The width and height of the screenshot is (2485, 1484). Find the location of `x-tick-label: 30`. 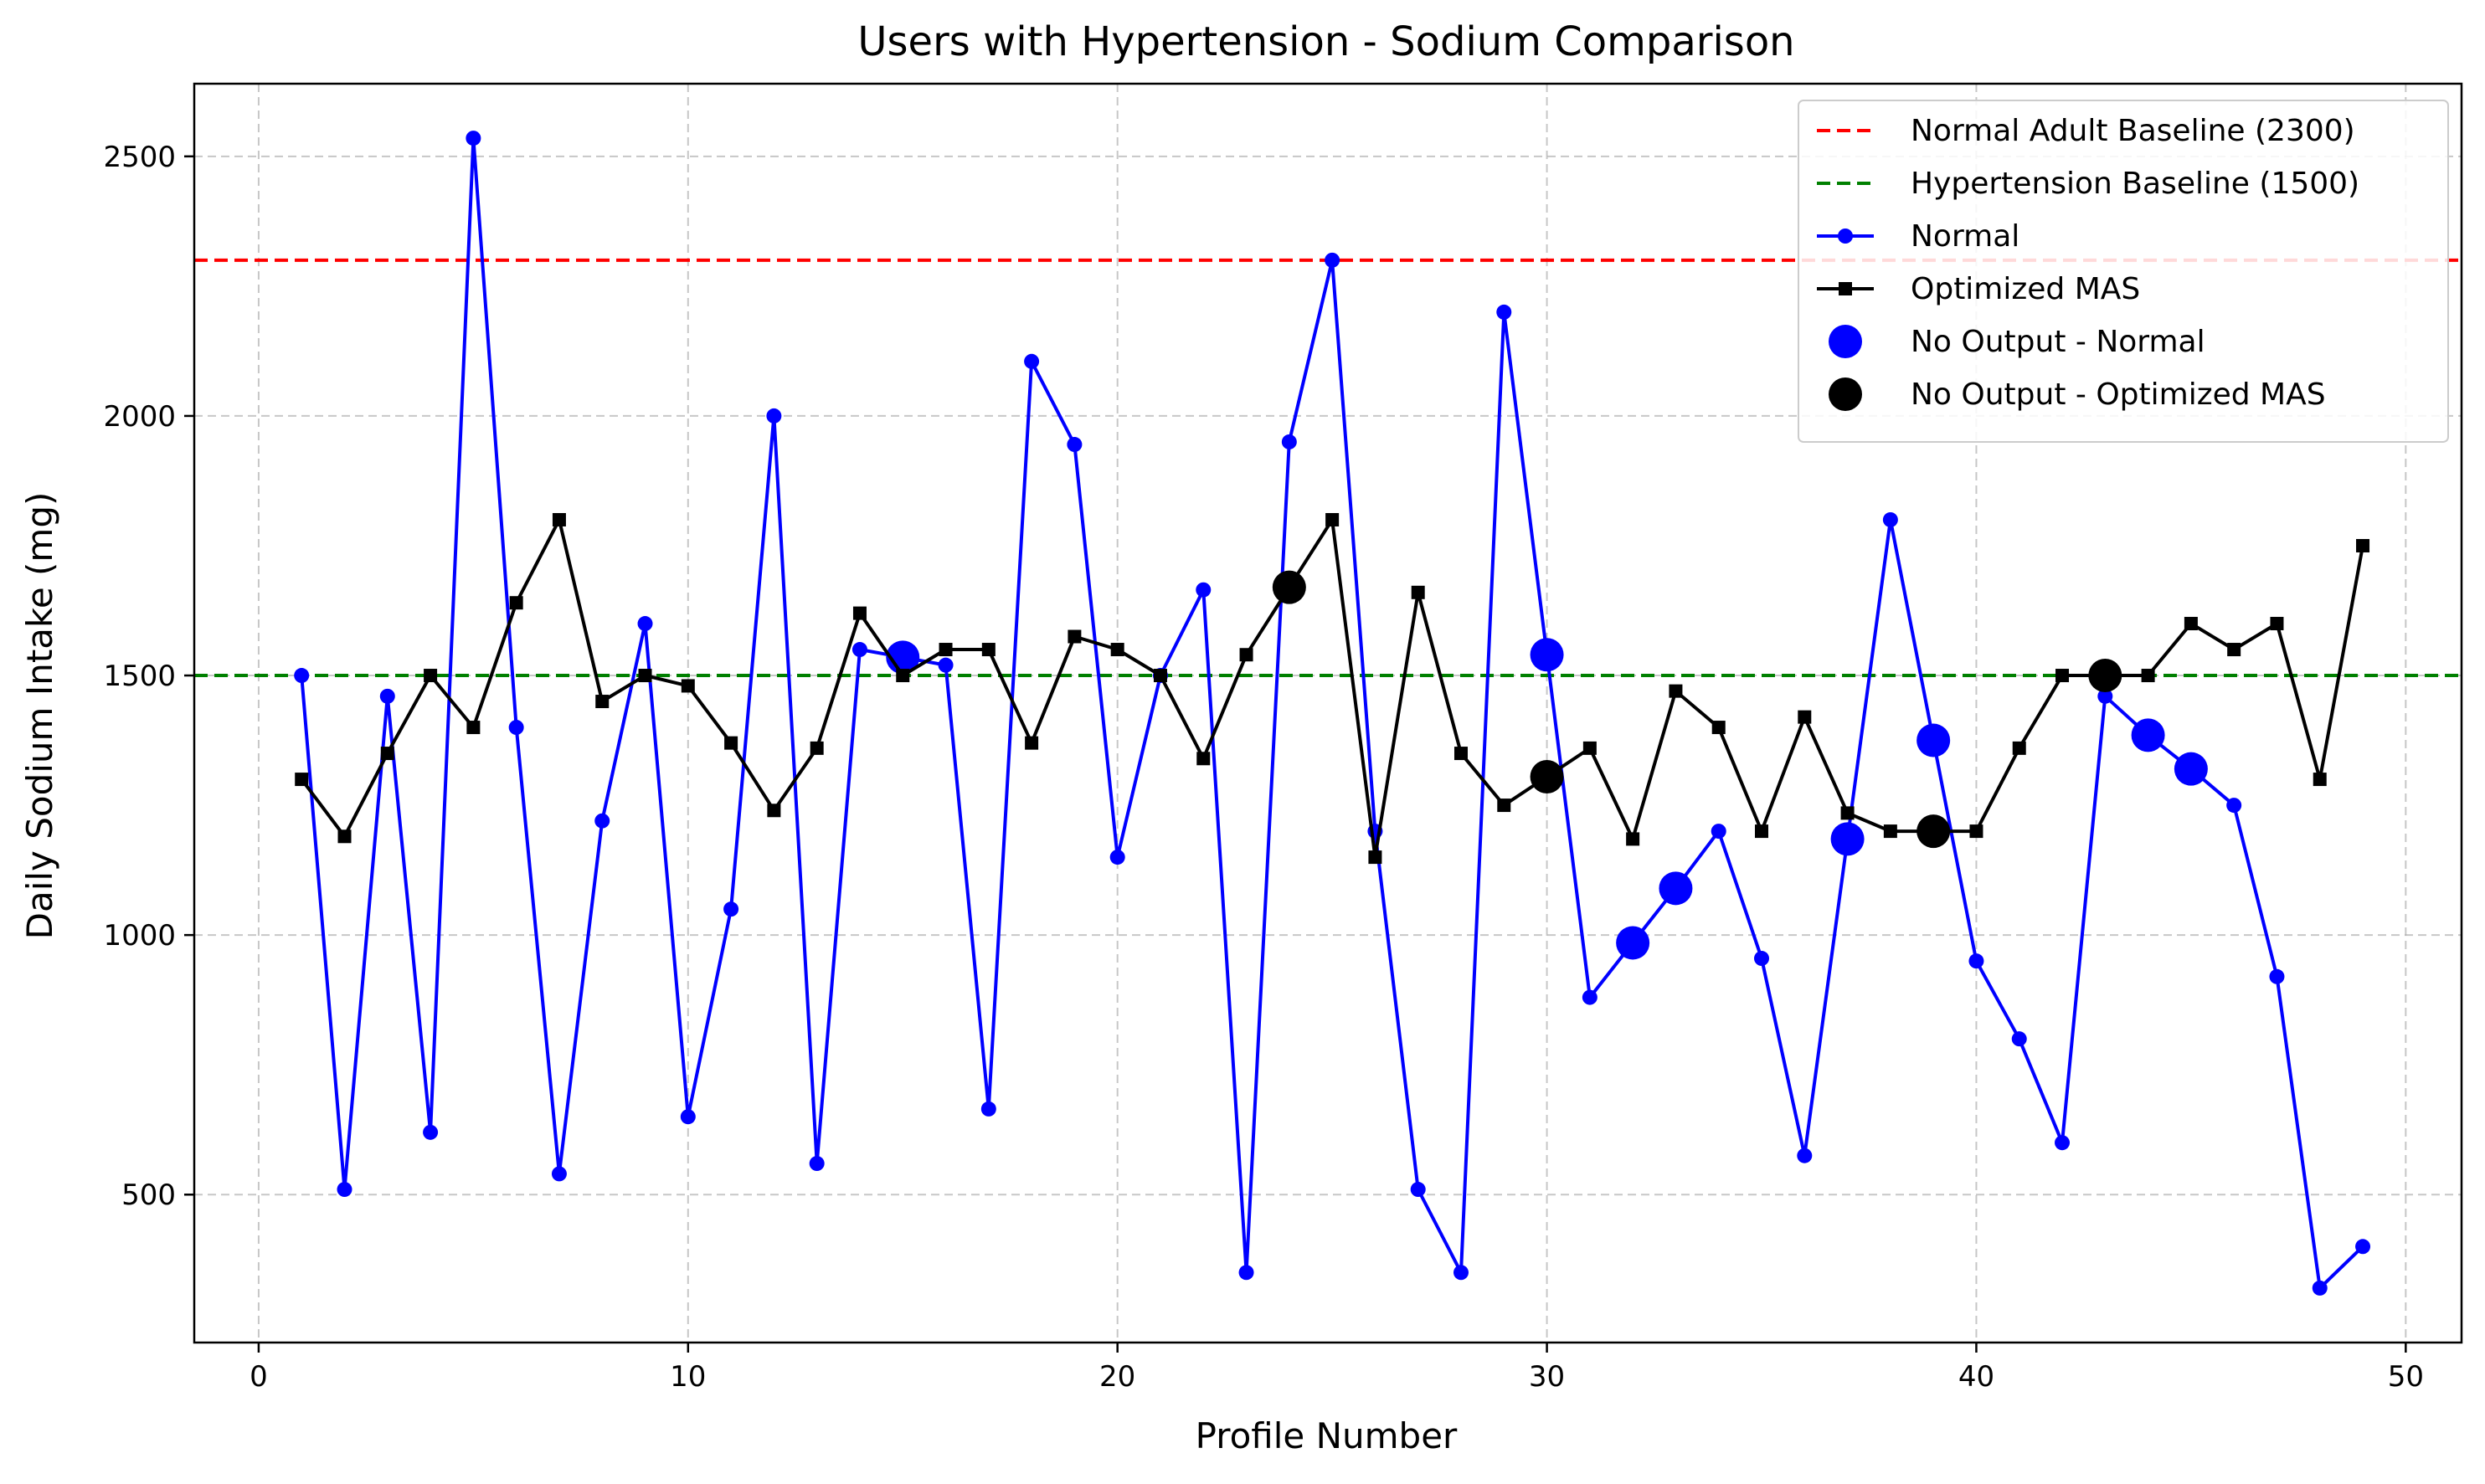

x-tick-label: 30 is located at coordinates (1547, 1377).